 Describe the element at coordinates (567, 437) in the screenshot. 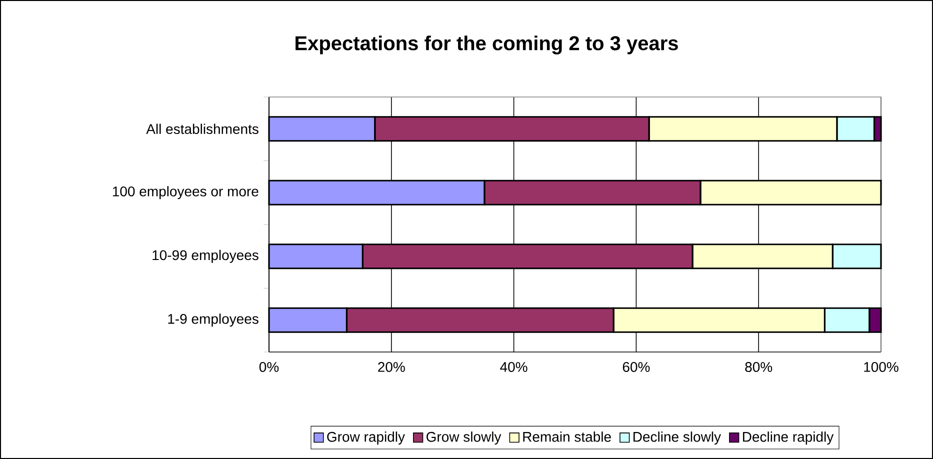

I see `legend-label: Remain stable` at that location.